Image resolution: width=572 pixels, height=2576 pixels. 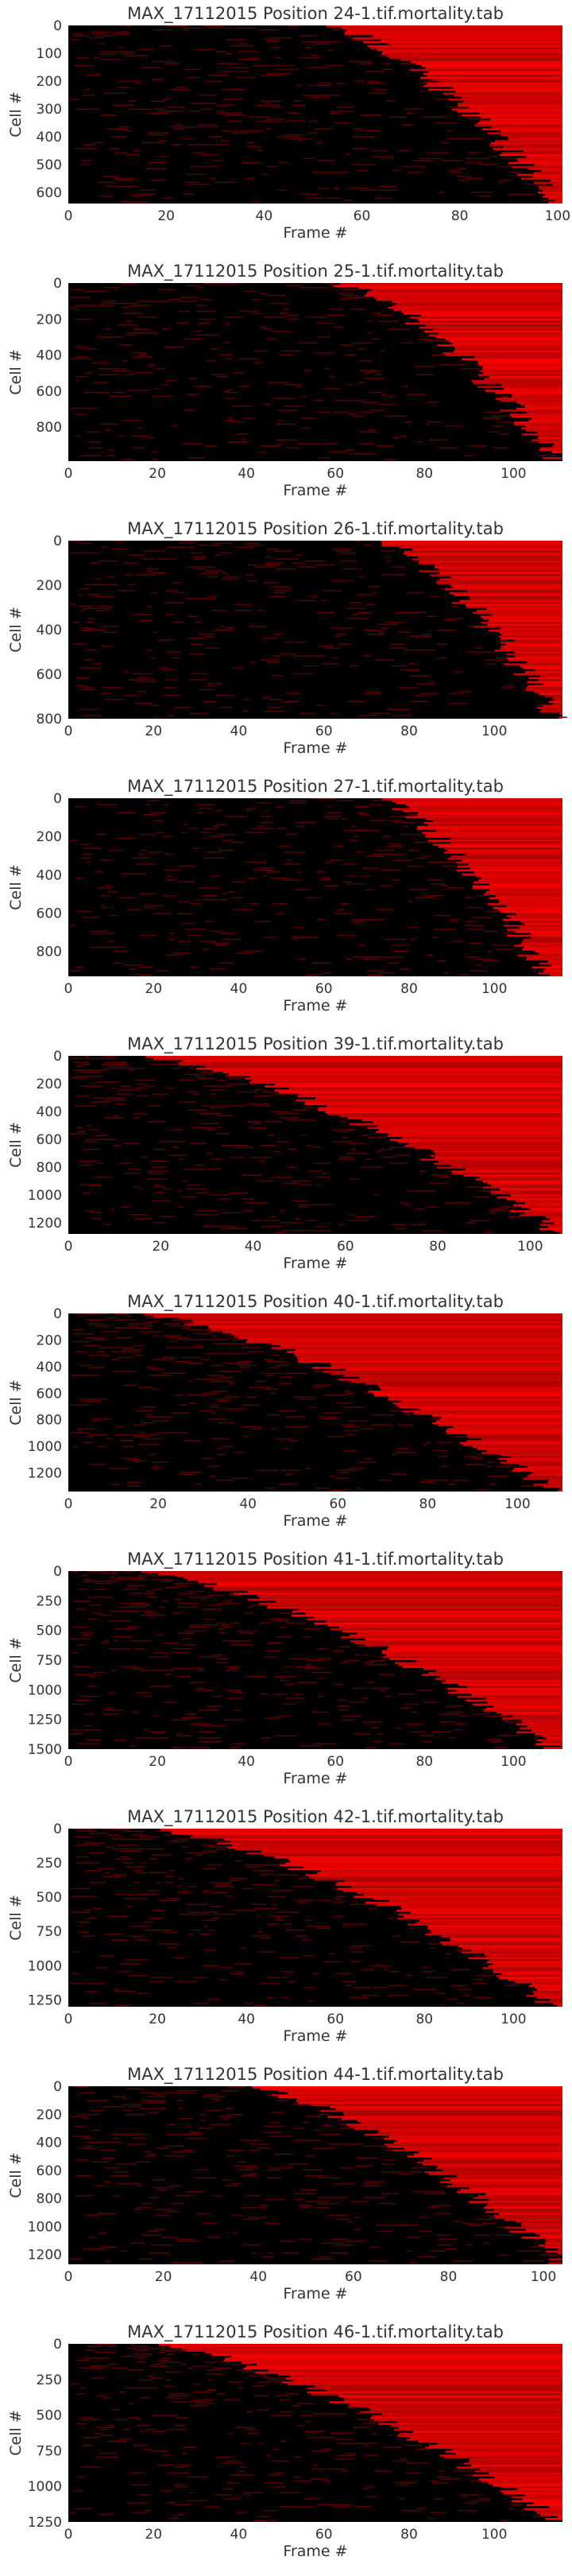 I want to click on y-tick-label: 1250, so click(x=45, y=1721).